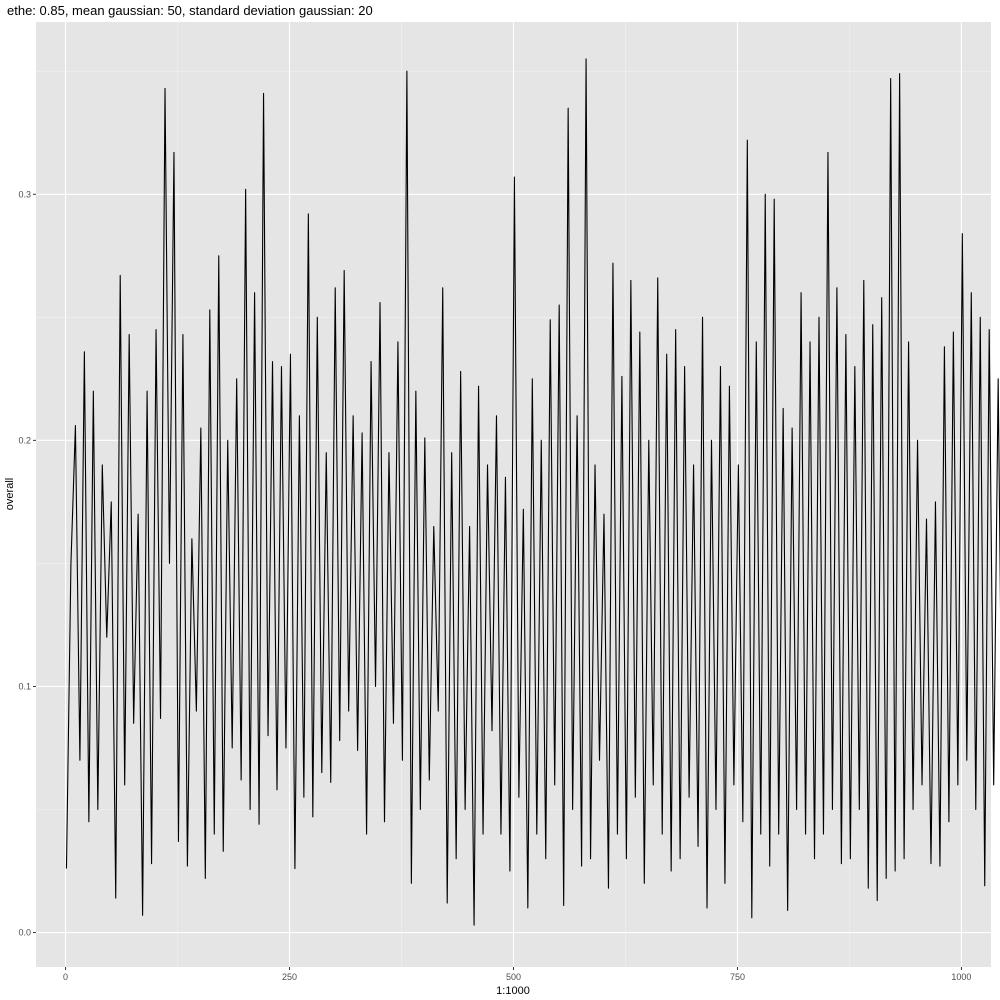 The width and height of the screenshot is (1000, 1000). I want to click on x-axis-title: 1:1000, so click(513, 991).